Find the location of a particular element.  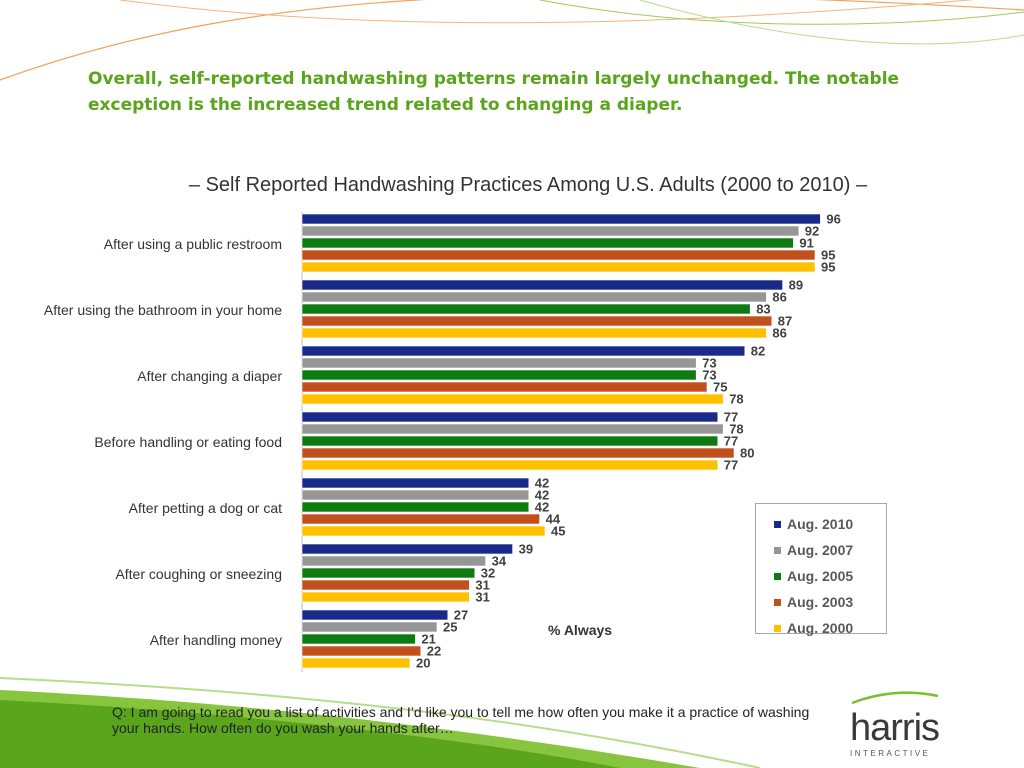

category-label: After handling money is located at coordinates (215, 639).